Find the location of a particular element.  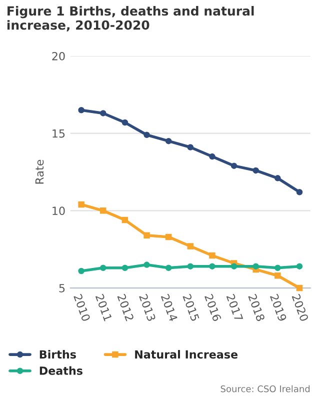

x-tick-label: 2014 is located at coordinates (169, 308).